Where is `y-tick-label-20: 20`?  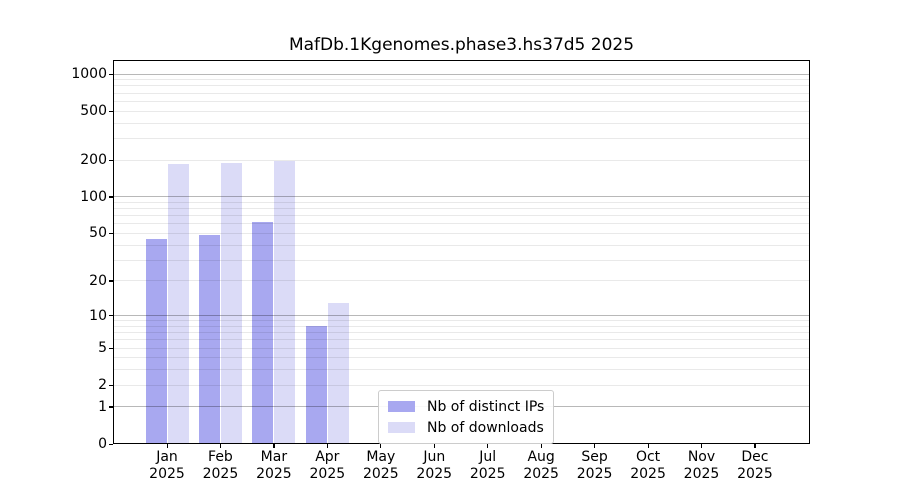
y-tick-label-20: 20 is located at coordinates (98, 280).